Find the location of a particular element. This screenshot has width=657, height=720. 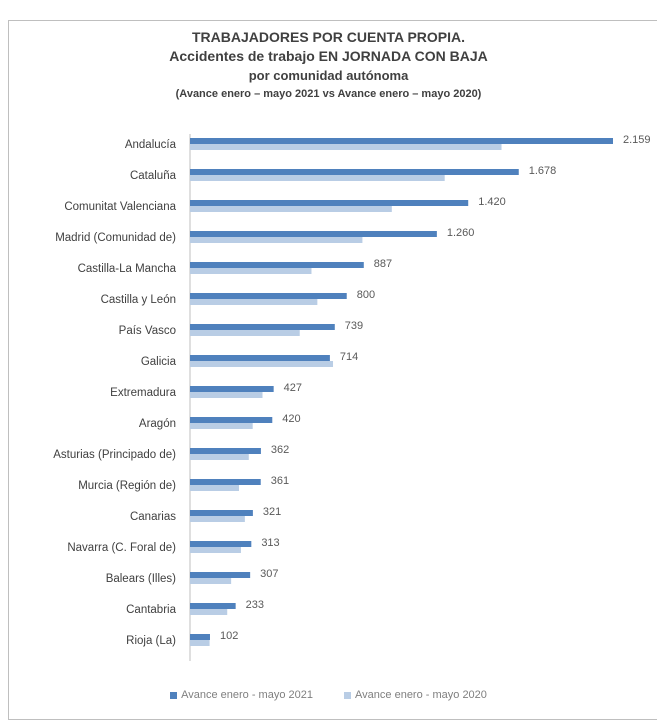

data-label-2021: 1.420 is located at coordinates (492, 202).